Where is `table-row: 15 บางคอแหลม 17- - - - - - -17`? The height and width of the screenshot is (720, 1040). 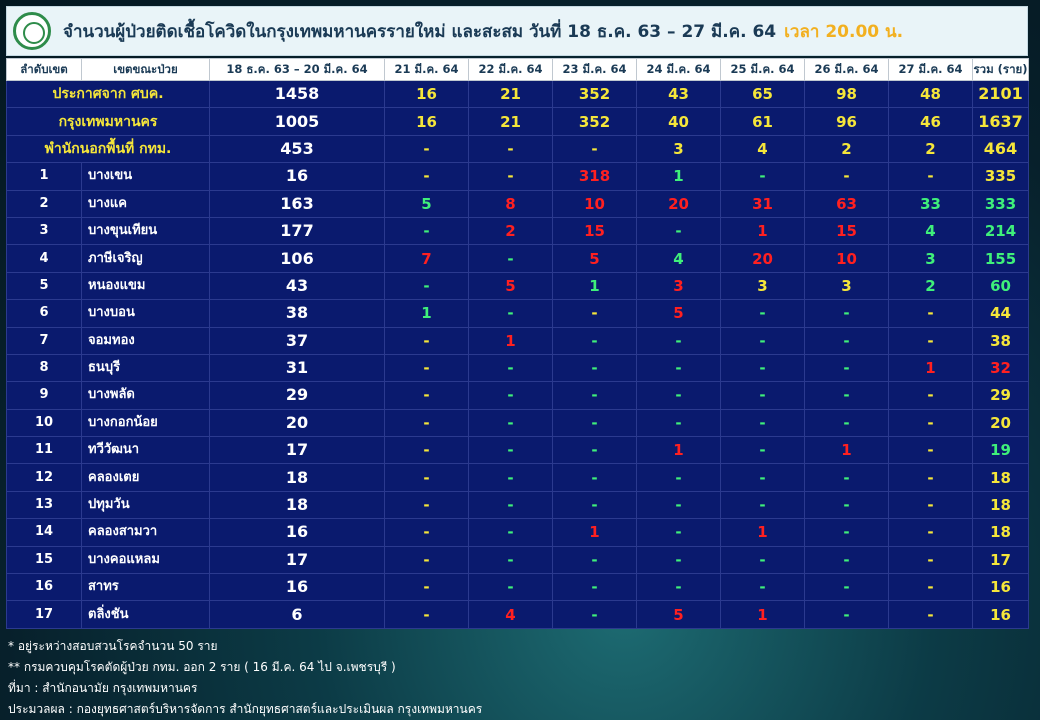
table-row: 15 บางคอแหลม 17- - - - - - -17 is located at coordinates (517, 560).